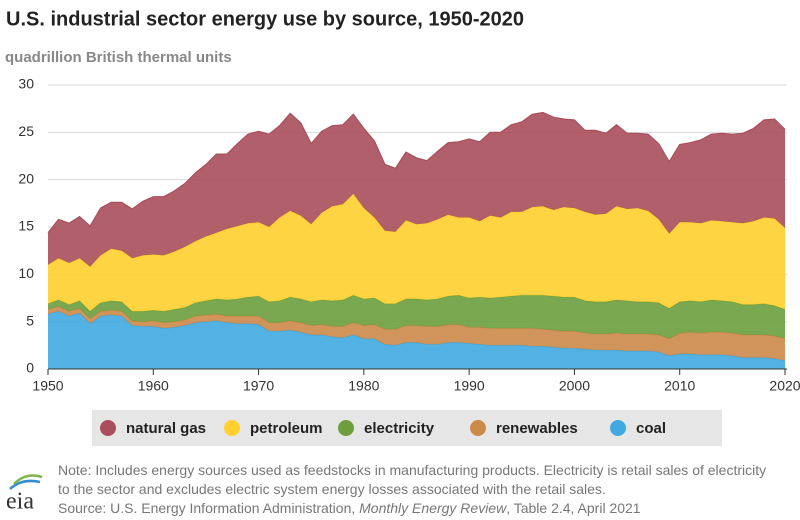 The width and height of the screenshot is (800, 520). I want to click on x-tick-label: 2010, so click(679, 386).